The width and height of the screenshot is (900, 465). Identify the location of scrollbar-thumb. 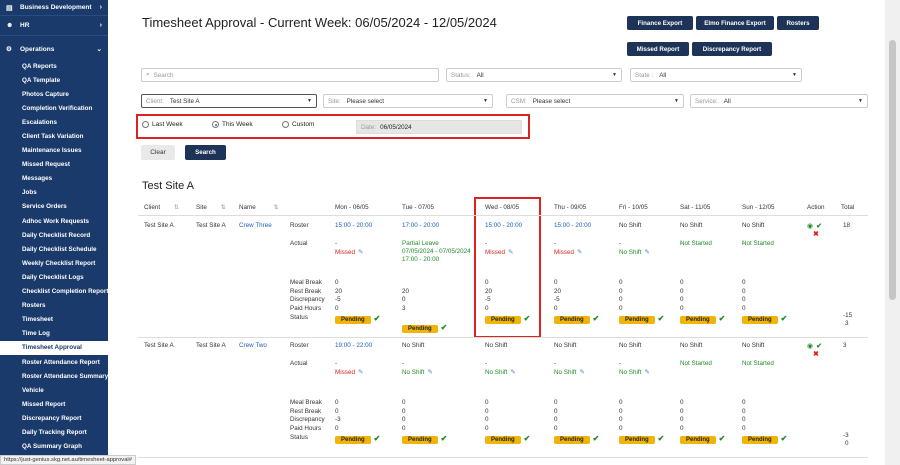
(892, 170).